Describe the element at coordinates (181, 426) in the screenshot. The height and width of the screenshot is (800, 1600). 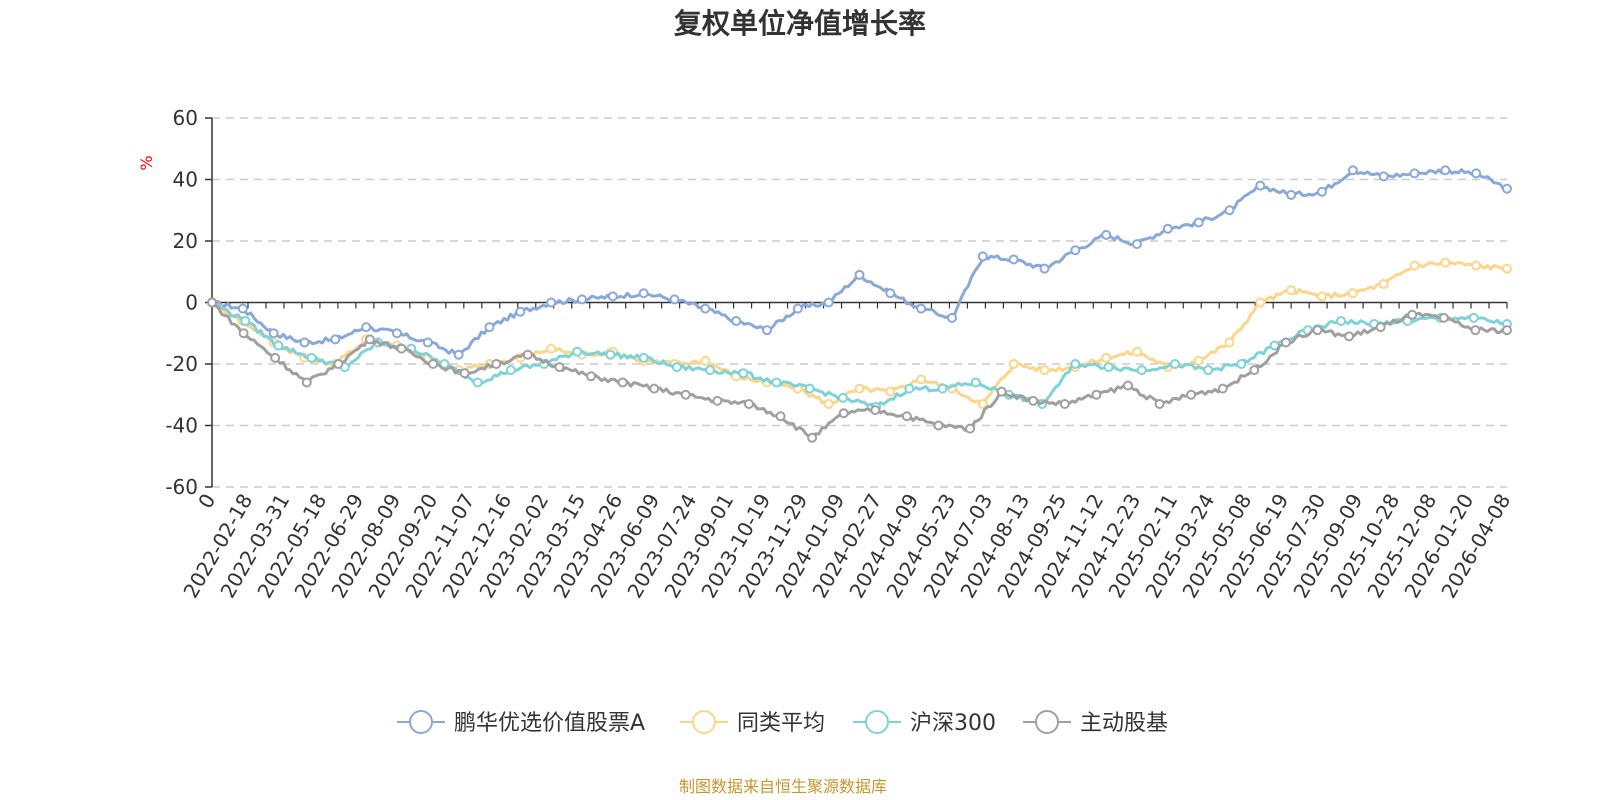
I see `y-tick-label: -40` at that location.